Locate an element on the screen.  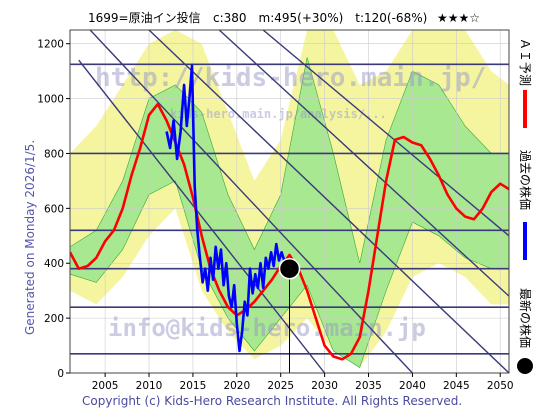
legend-past-label: 過去の株価 is located at coordinates (525, 180).